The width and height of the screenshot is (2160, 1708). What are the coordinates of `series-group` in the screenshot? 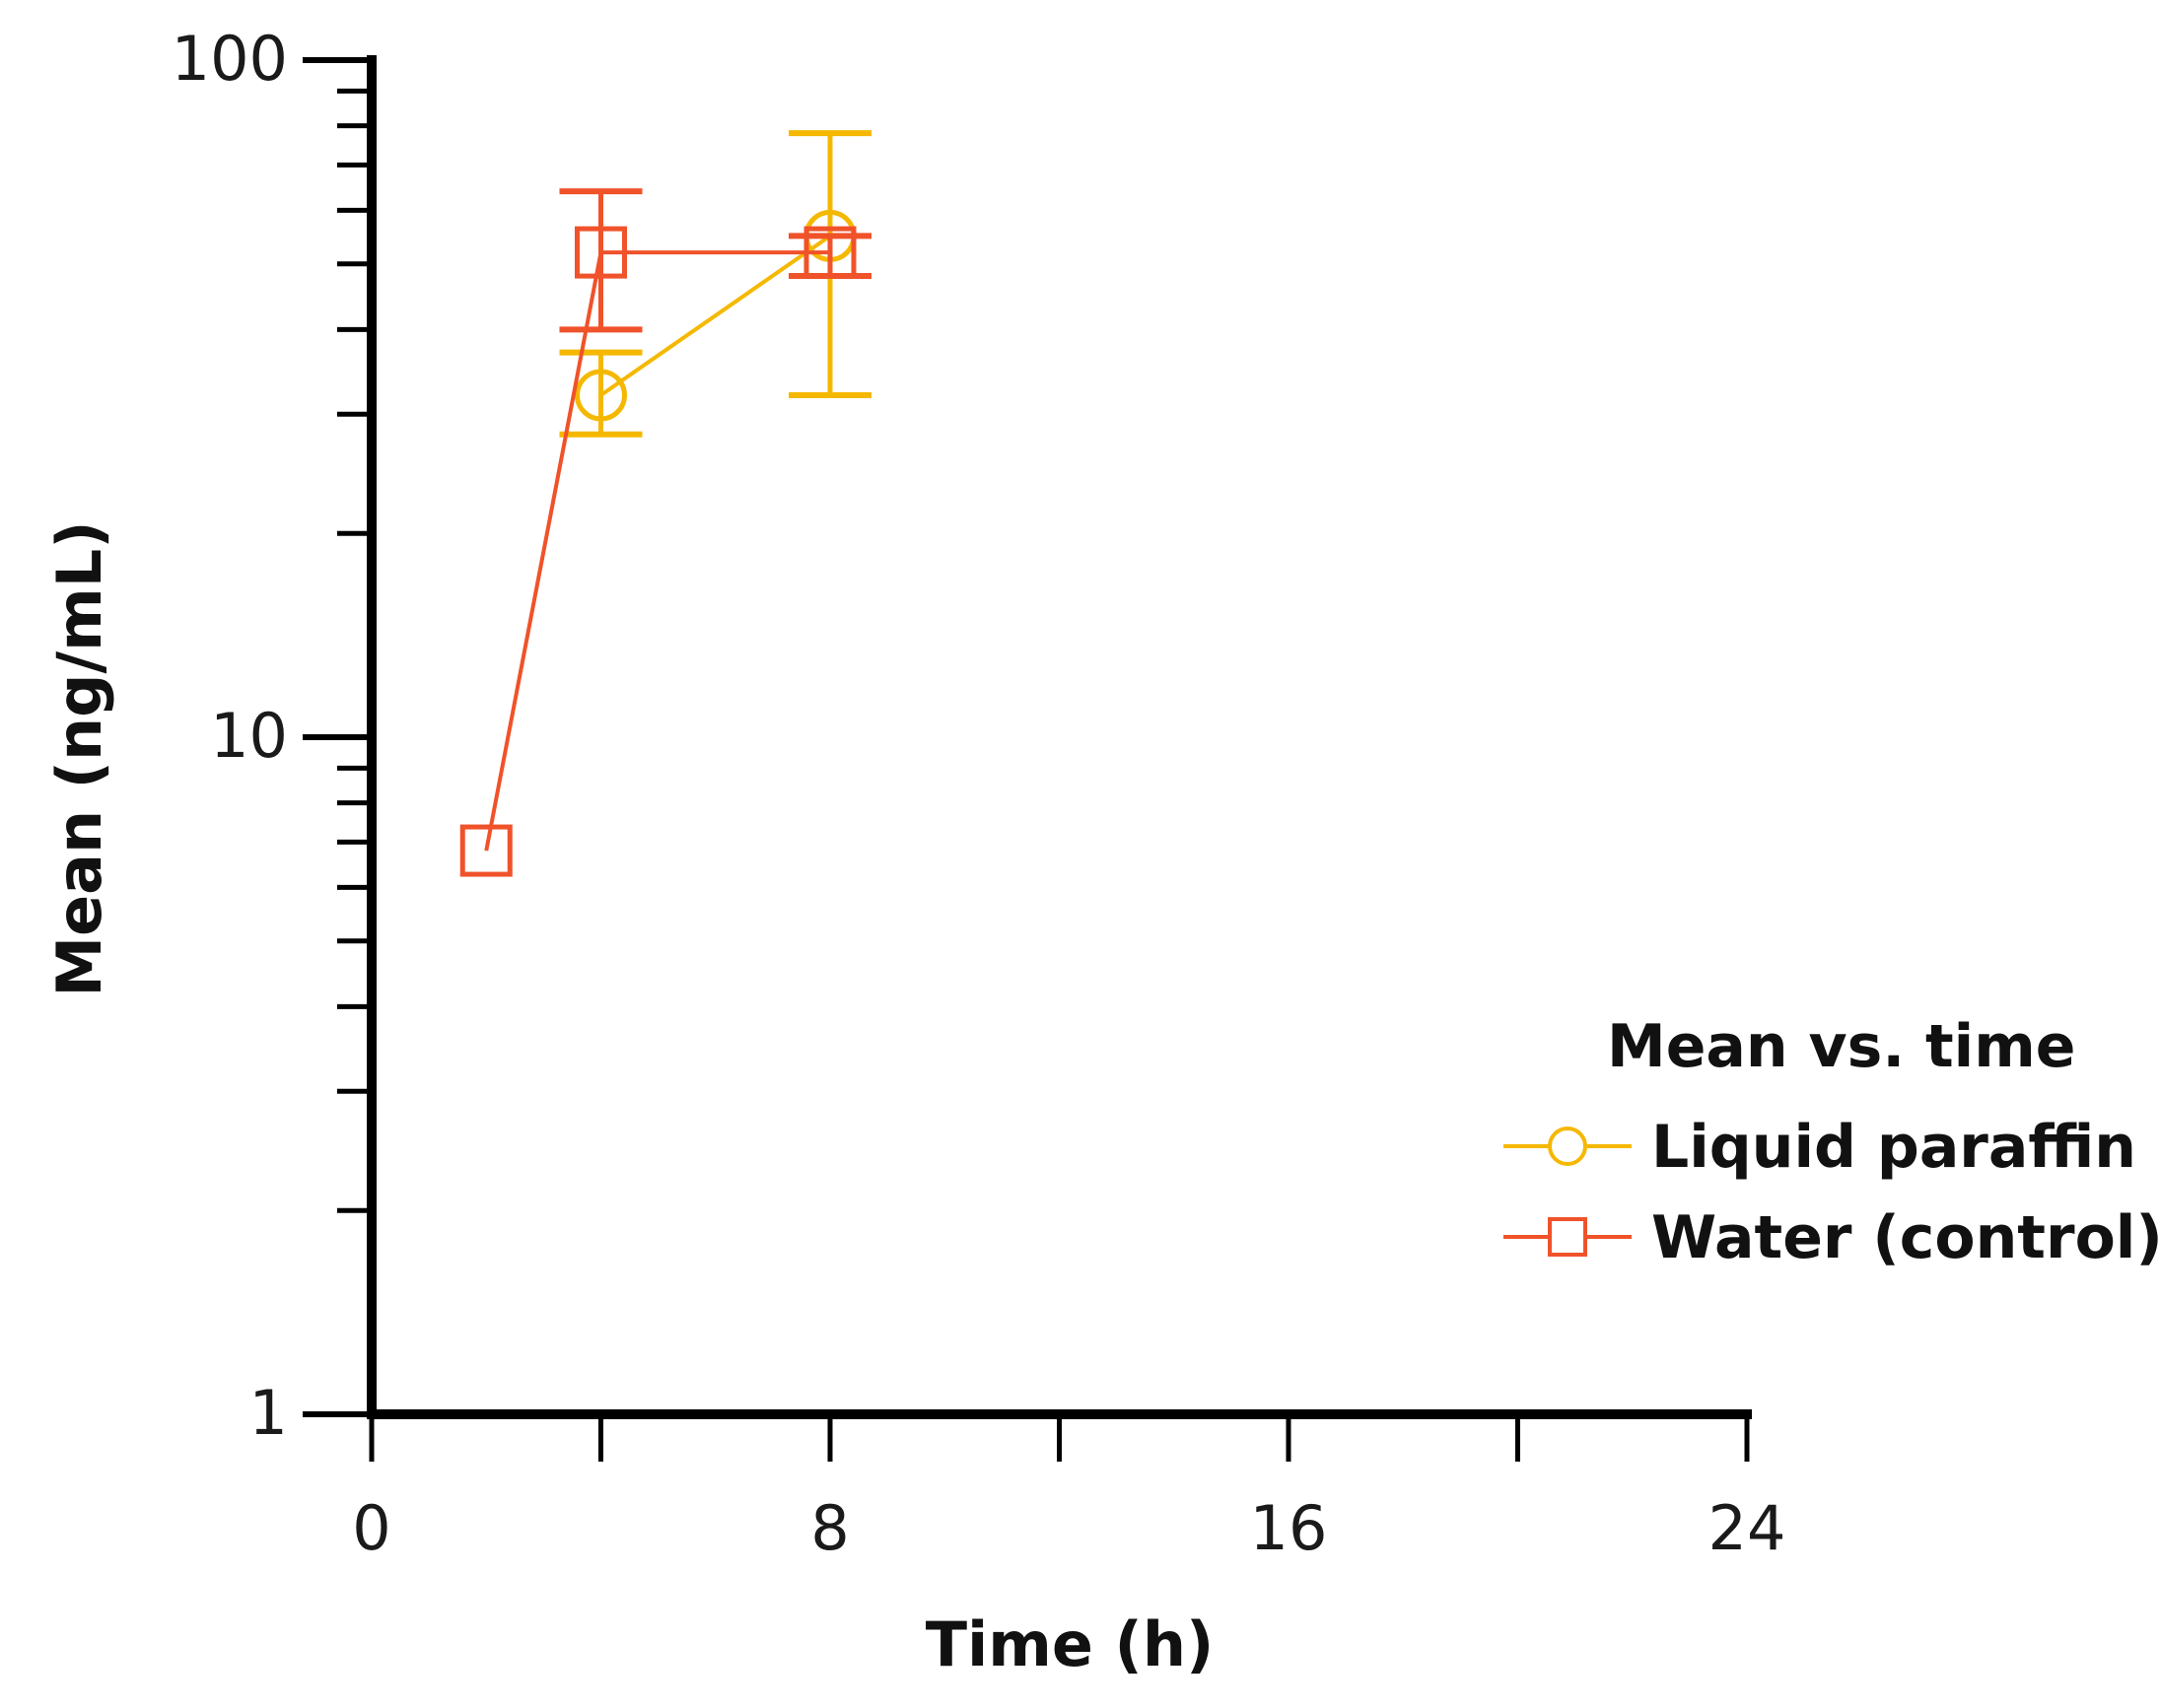 It's located at (665, 503).